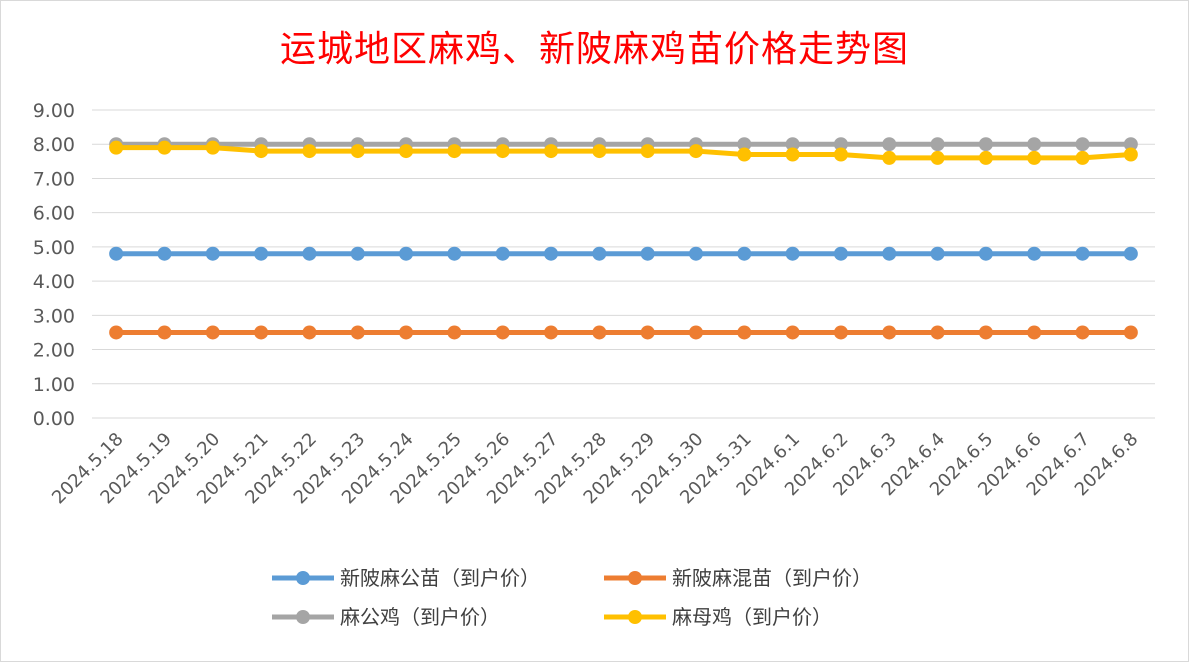  I want to click on legend: 新陂麻公苗（到户价） 新陂麻混苗（到户价） 麻公鸡（到户价） 麻母鸡（到户价）, so click(572, 597).